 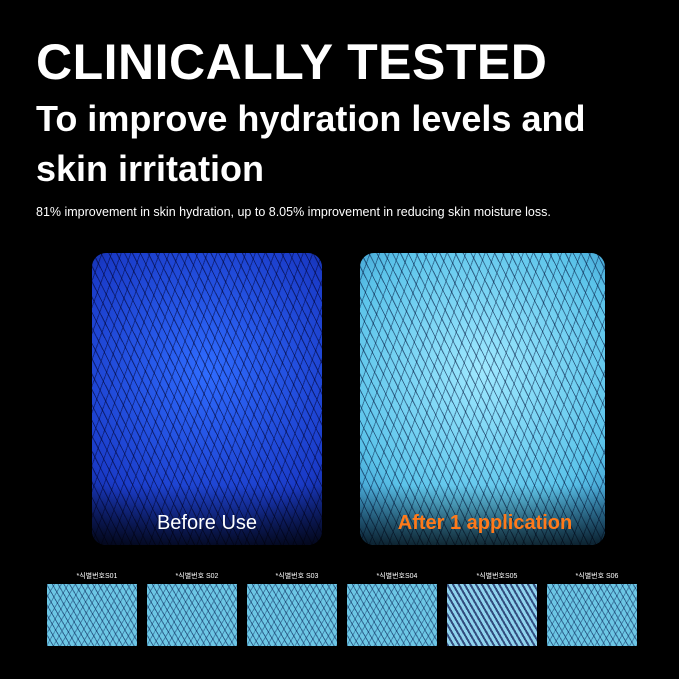 I want to click on sample-label: *식별번호 S03, so click(x=297, y=576).